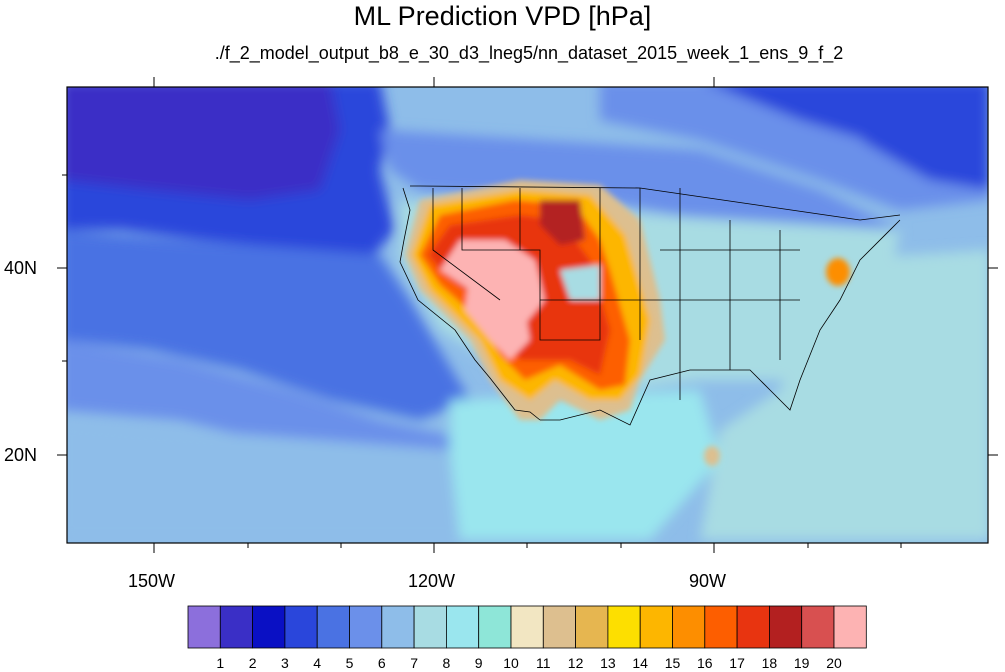  Describe the element at coordinates (708, 581) in the screenshot. I see `lon-label-90w: 90W` at that location.